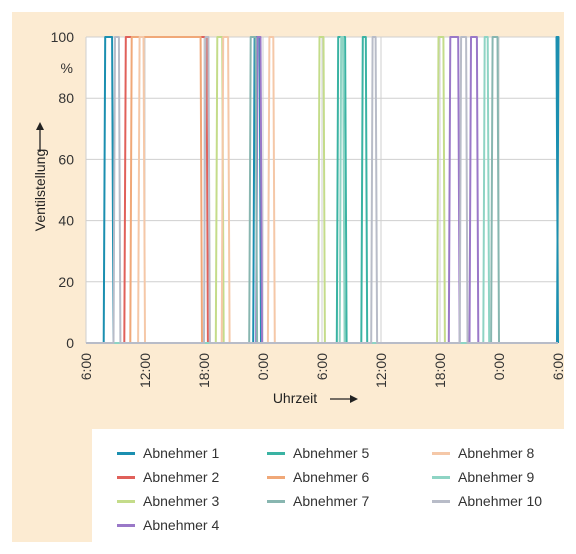 The height and width of the screenshot is (554, 576). I want to click on y-tick-label: 40, so click(66, 221).